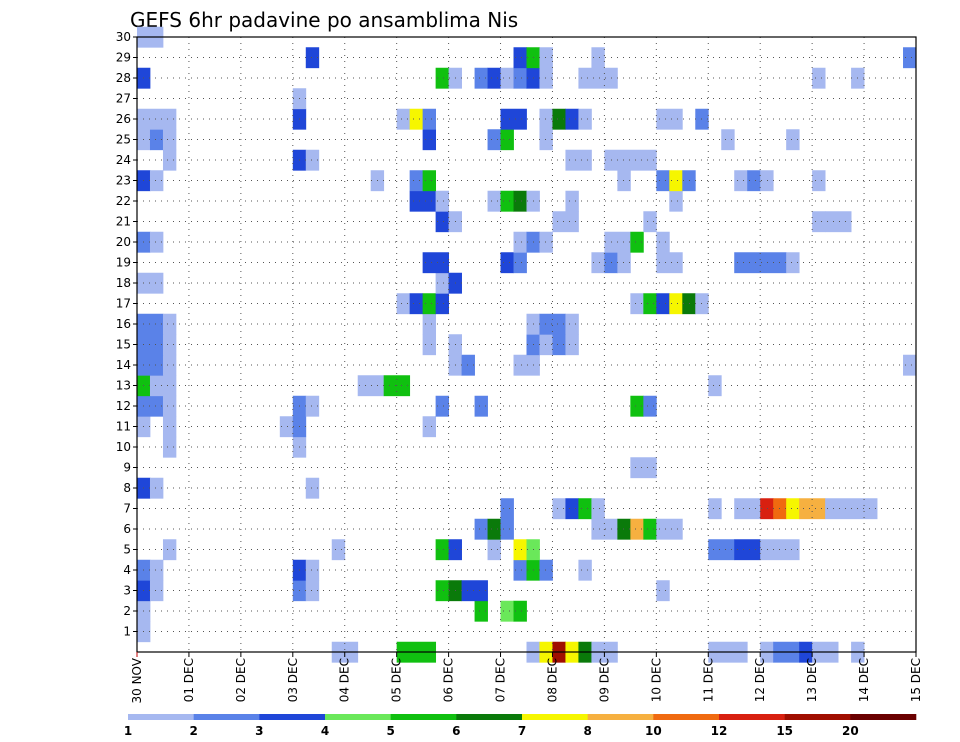 The height and width of the screenshot is (742, 960). I want to click on legend-label: 10, so click(653, 731).